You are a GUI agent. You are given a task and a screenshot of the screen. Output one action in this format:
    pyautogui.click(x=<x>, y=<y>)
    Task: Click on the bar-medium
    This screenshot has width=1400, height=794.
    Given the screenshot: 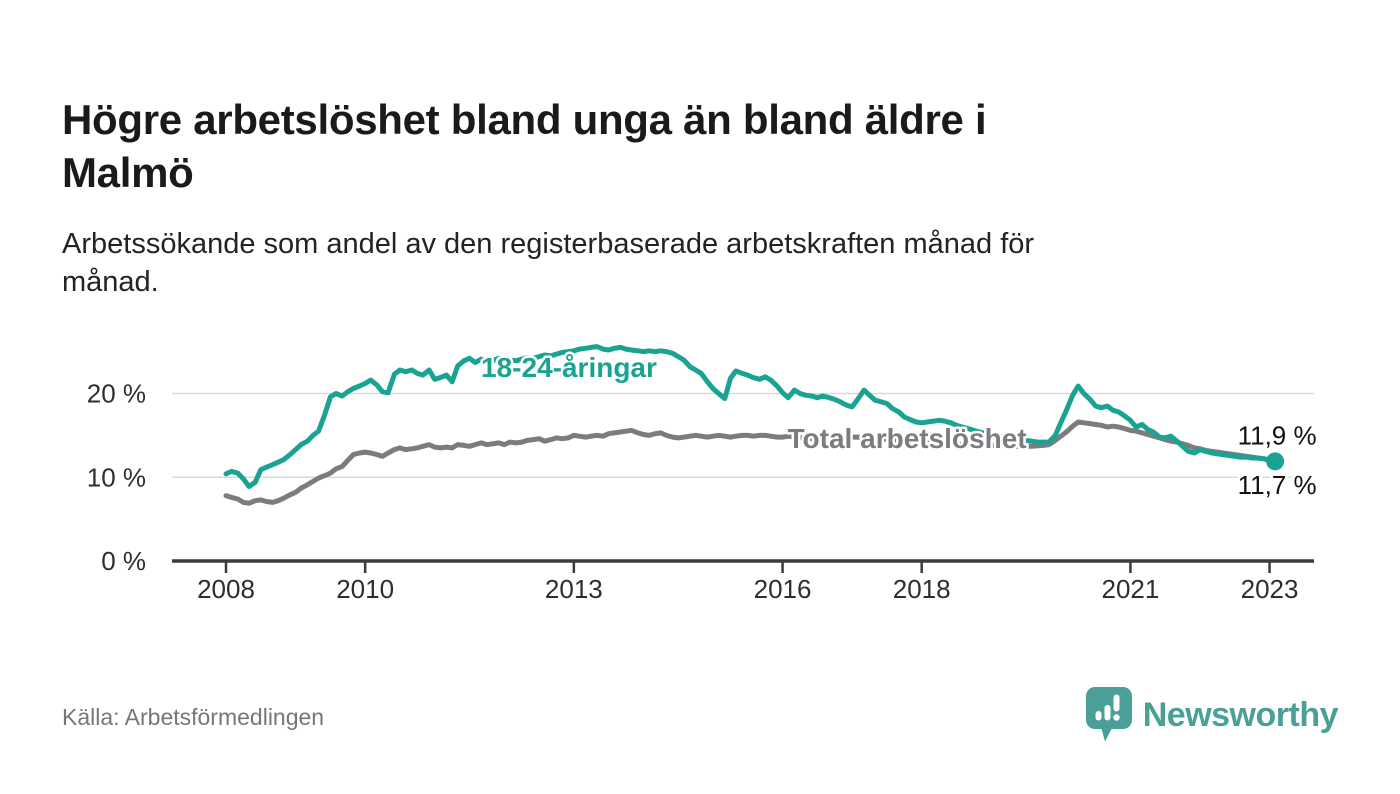 What is the action you would take?
    pyautogui.click(x=1107, y=713)
    